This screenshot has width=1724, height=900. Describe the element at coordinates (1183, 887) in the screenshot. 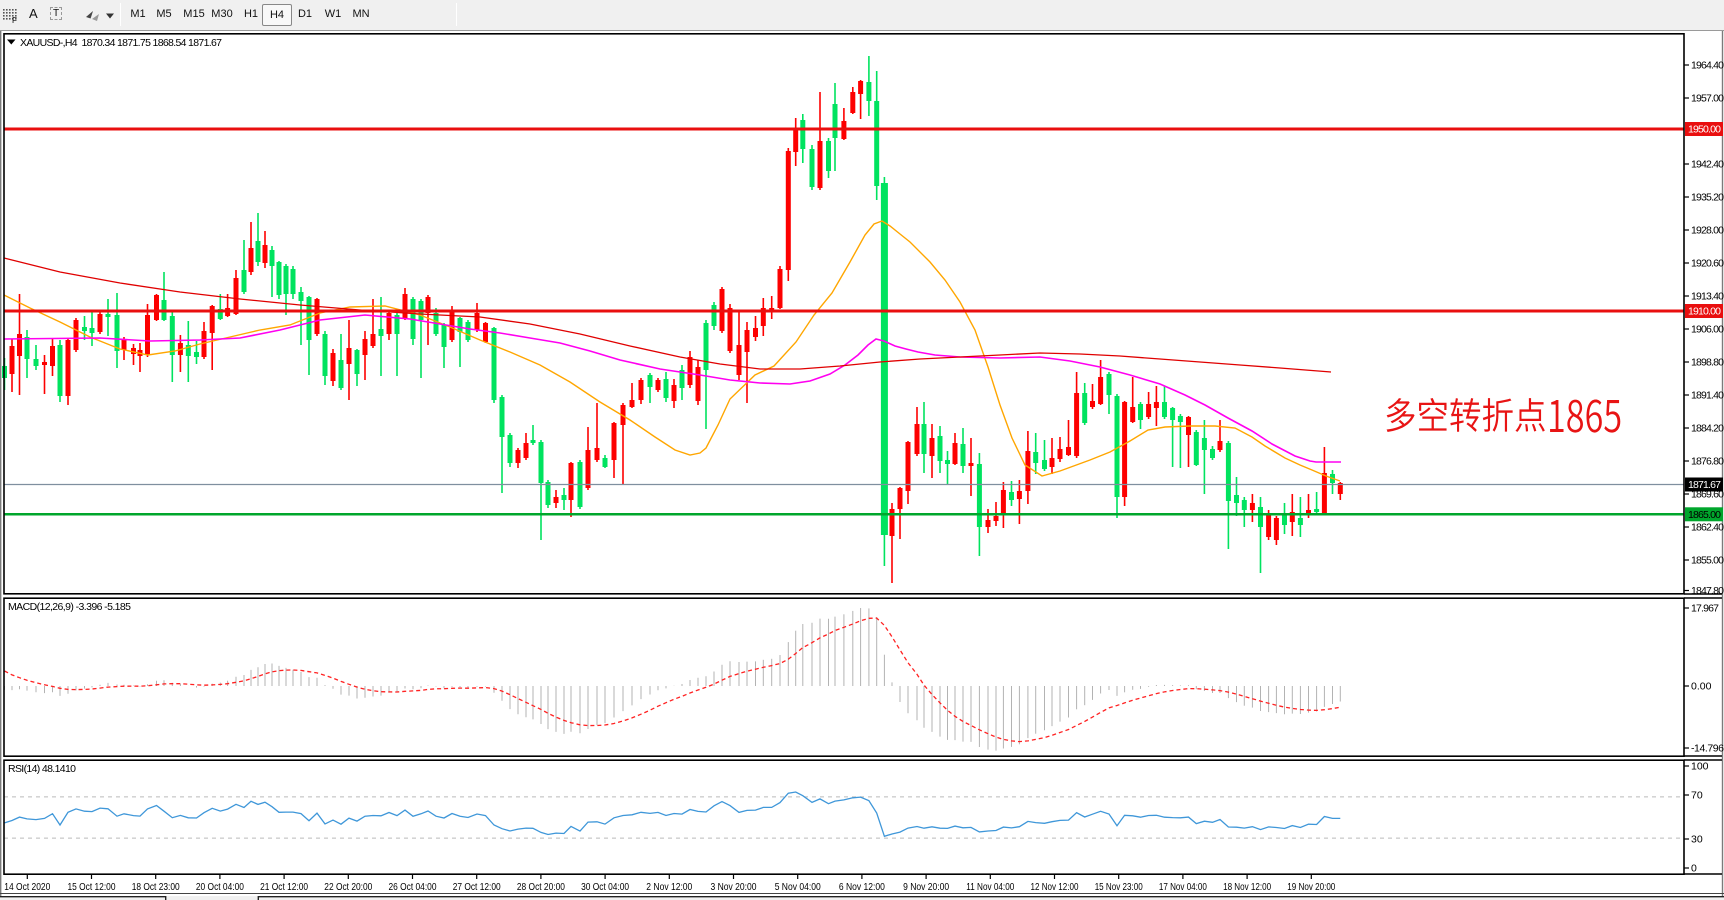

I see `svg-text: 17 Nov 04:00` at that location.